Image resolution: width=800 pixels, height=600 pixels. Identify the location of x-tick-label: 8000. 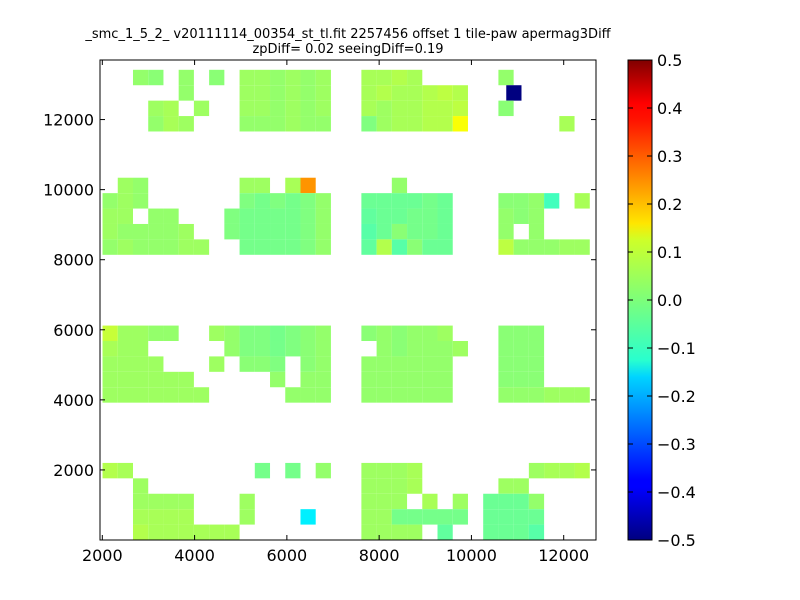
(379, 555).